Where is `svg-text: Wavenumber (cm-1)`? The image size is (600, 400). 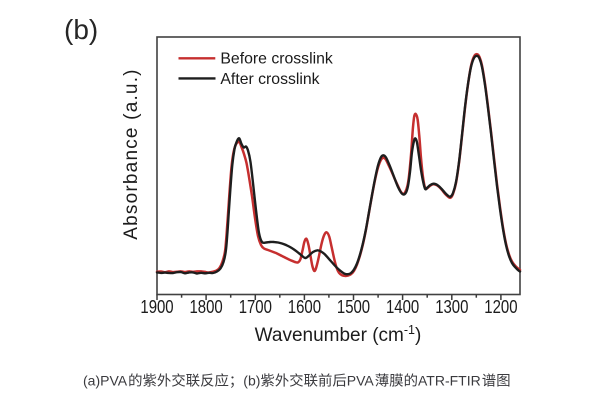
svg-text: Wavenumber (cm-1) is located at coordinates (338, 334).